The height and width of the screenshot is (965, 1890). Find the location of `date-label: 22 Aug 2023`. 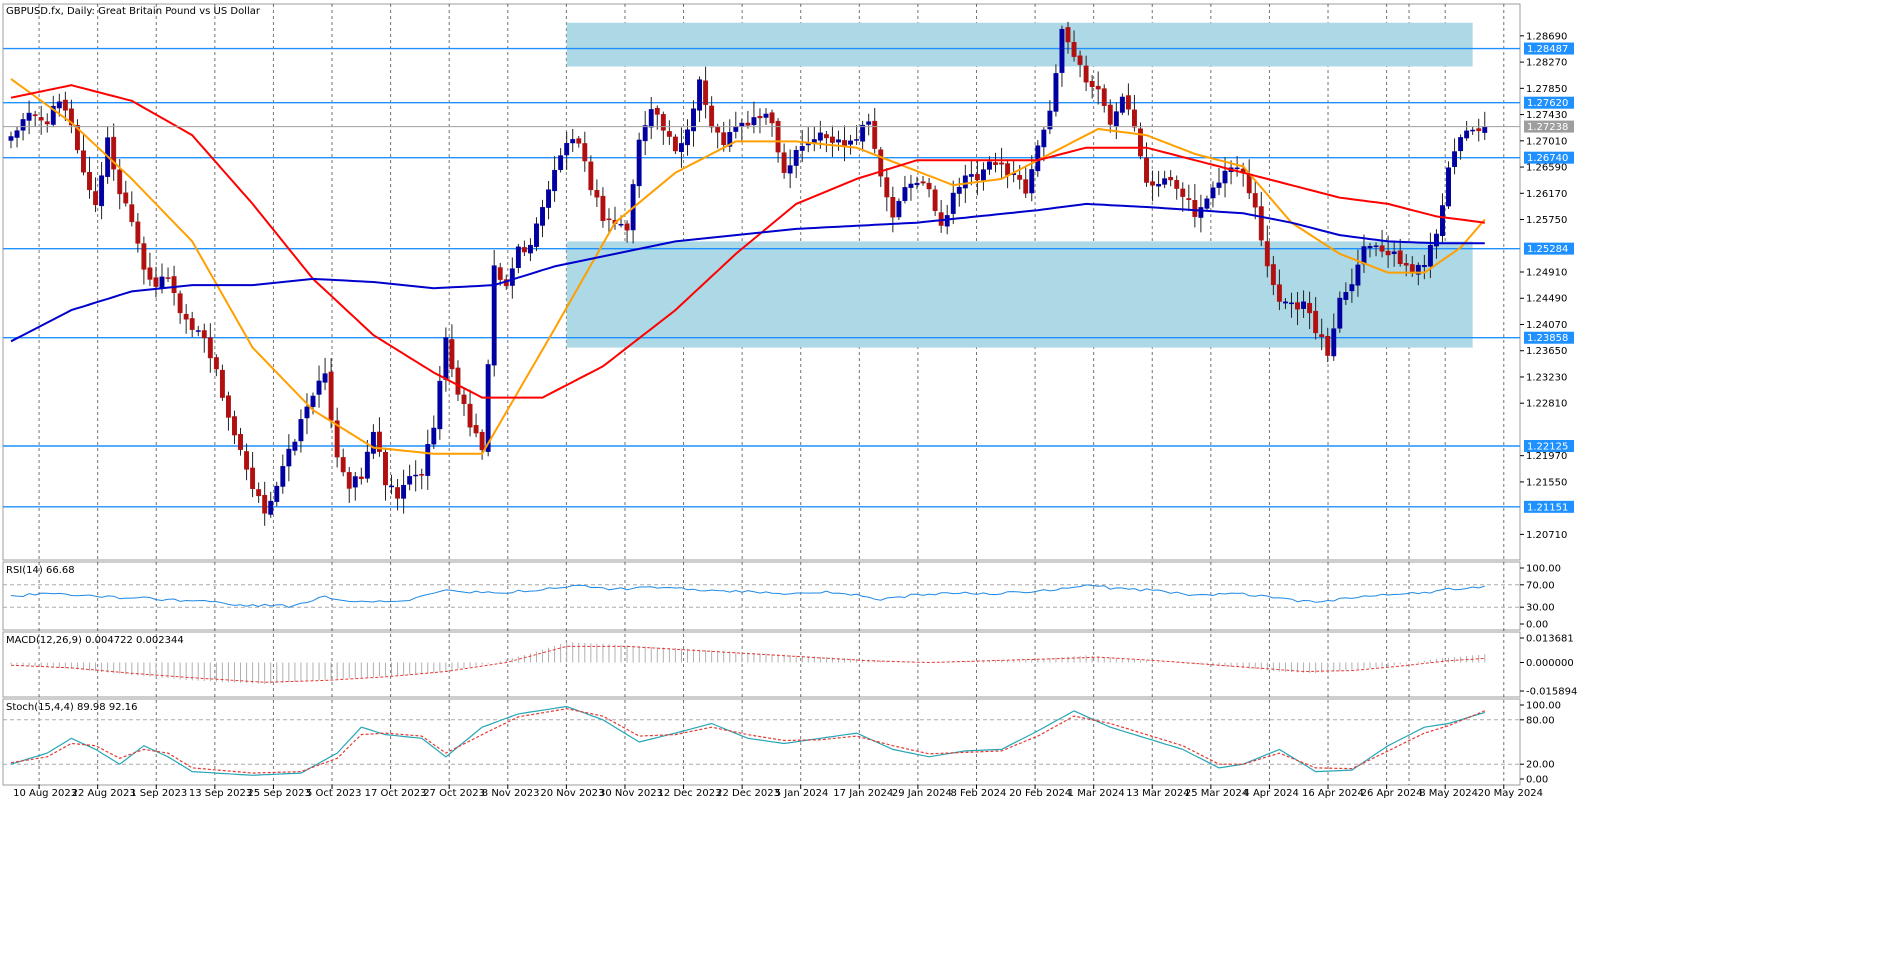

date-label: 22 Aug 2023 is located at coordinates (104, 793).